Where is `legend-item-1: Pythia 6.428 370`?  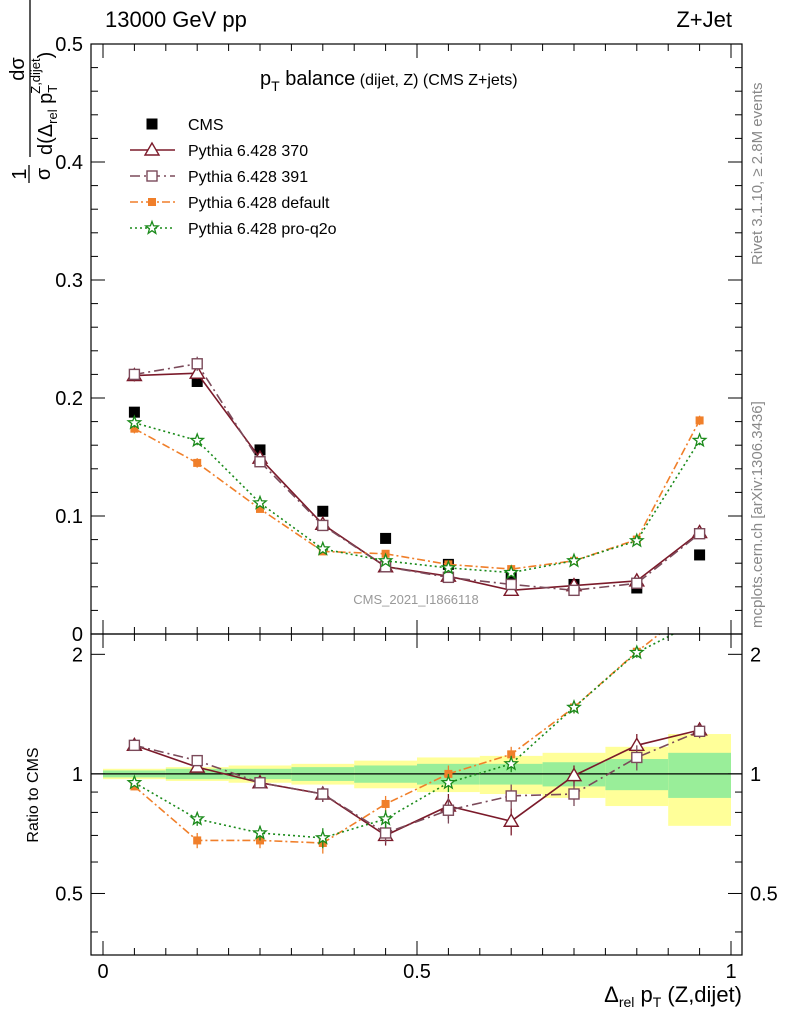
legend-item-1: Pythia 6.428 370 is located at coordinates (219, 150).